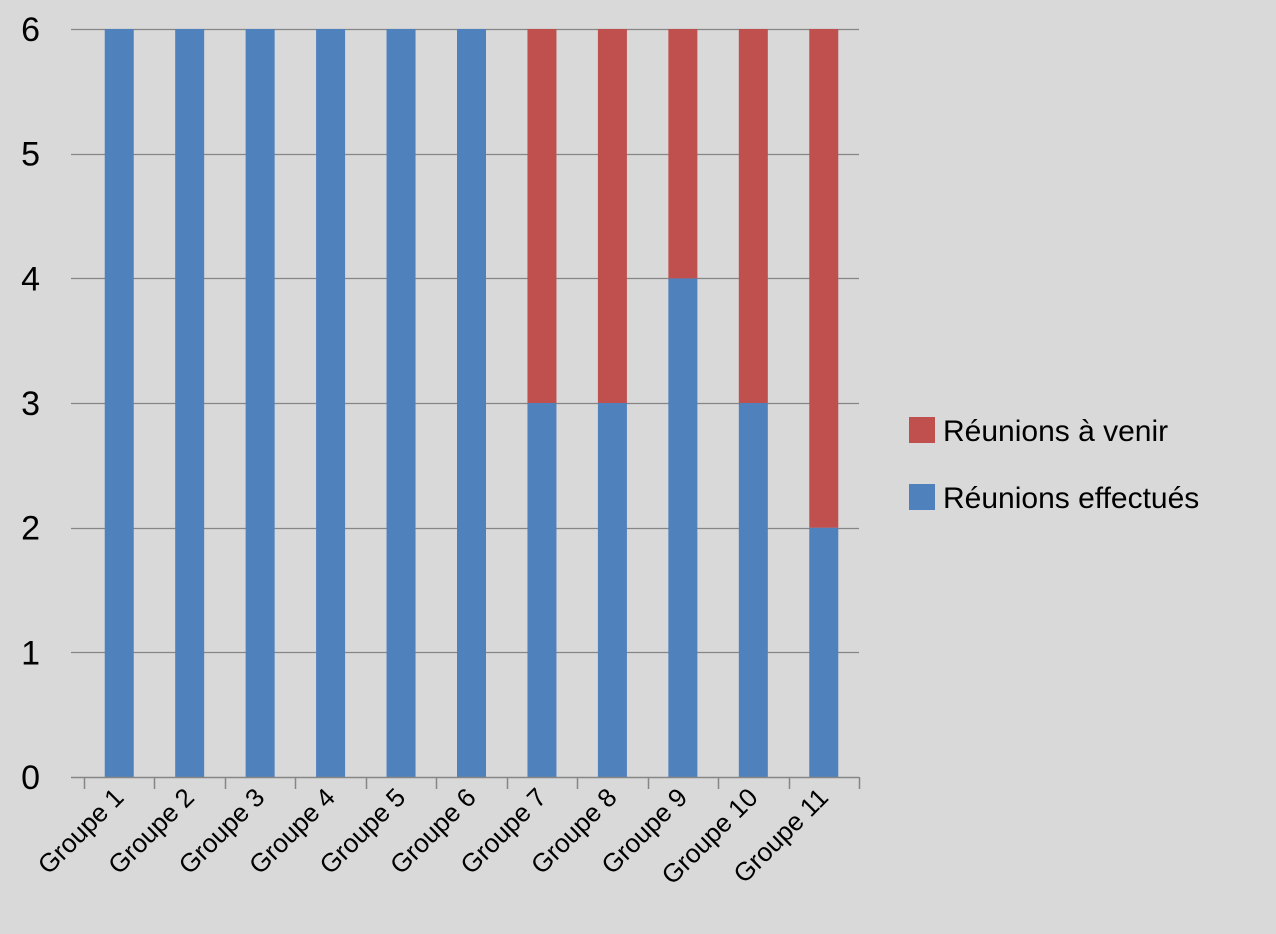 The width and height of the screenshot is (1276, 934). I want to click on y-tick-label: 6, so click(30, 30).